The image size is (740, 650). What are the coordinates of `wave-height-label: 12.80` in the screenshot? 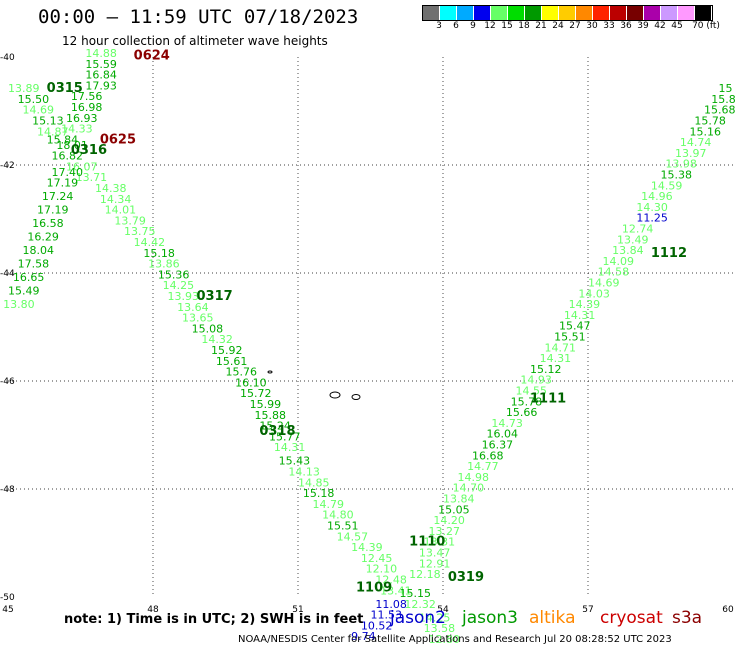 It's located at (445, 639).